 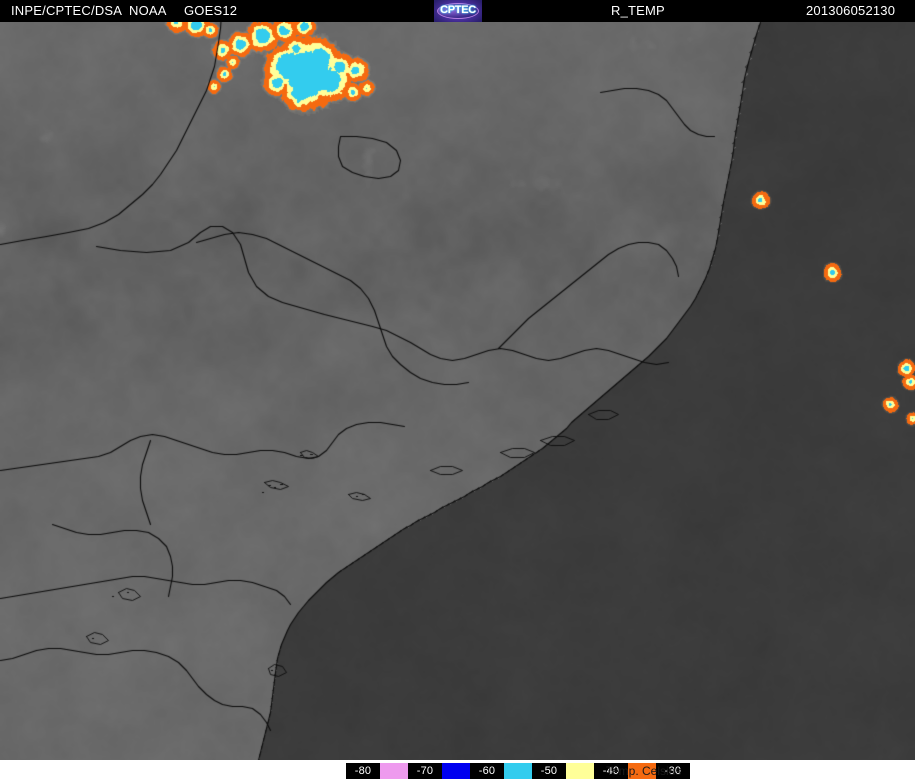 What do you see at coordinates (148, 10) in the screenshot?
I see `satellite-owner-label: NOAA` at bounding box center [148, 10].